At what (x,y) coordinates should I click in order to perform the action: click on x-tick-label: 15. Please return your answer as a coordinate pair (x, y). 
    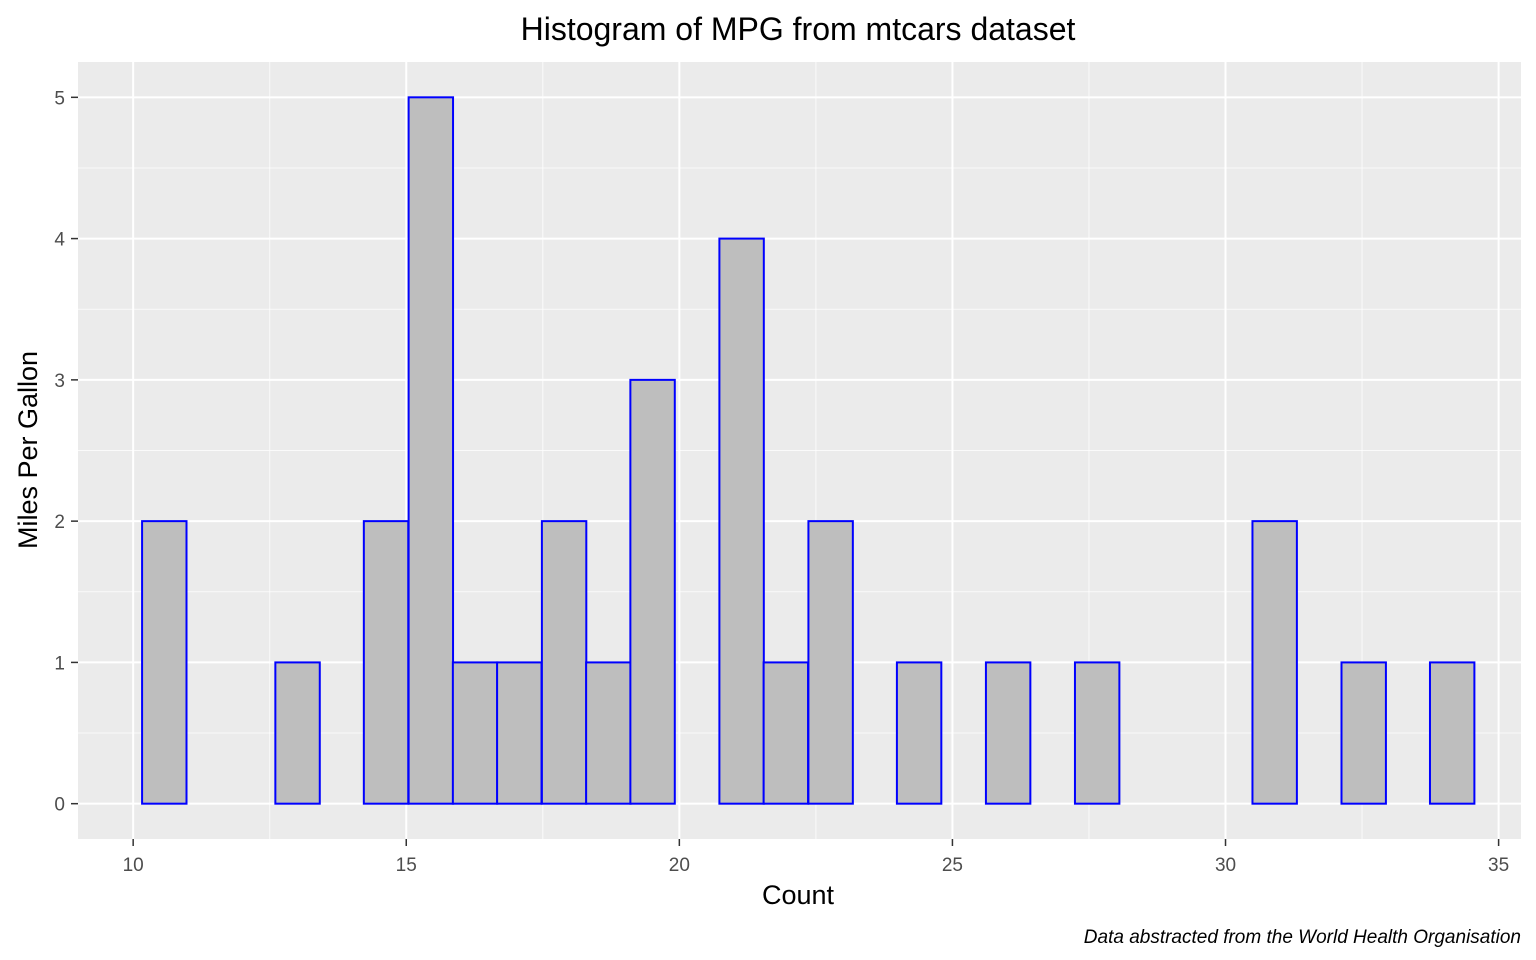
    Looking at the image, I should click on (406, 865).